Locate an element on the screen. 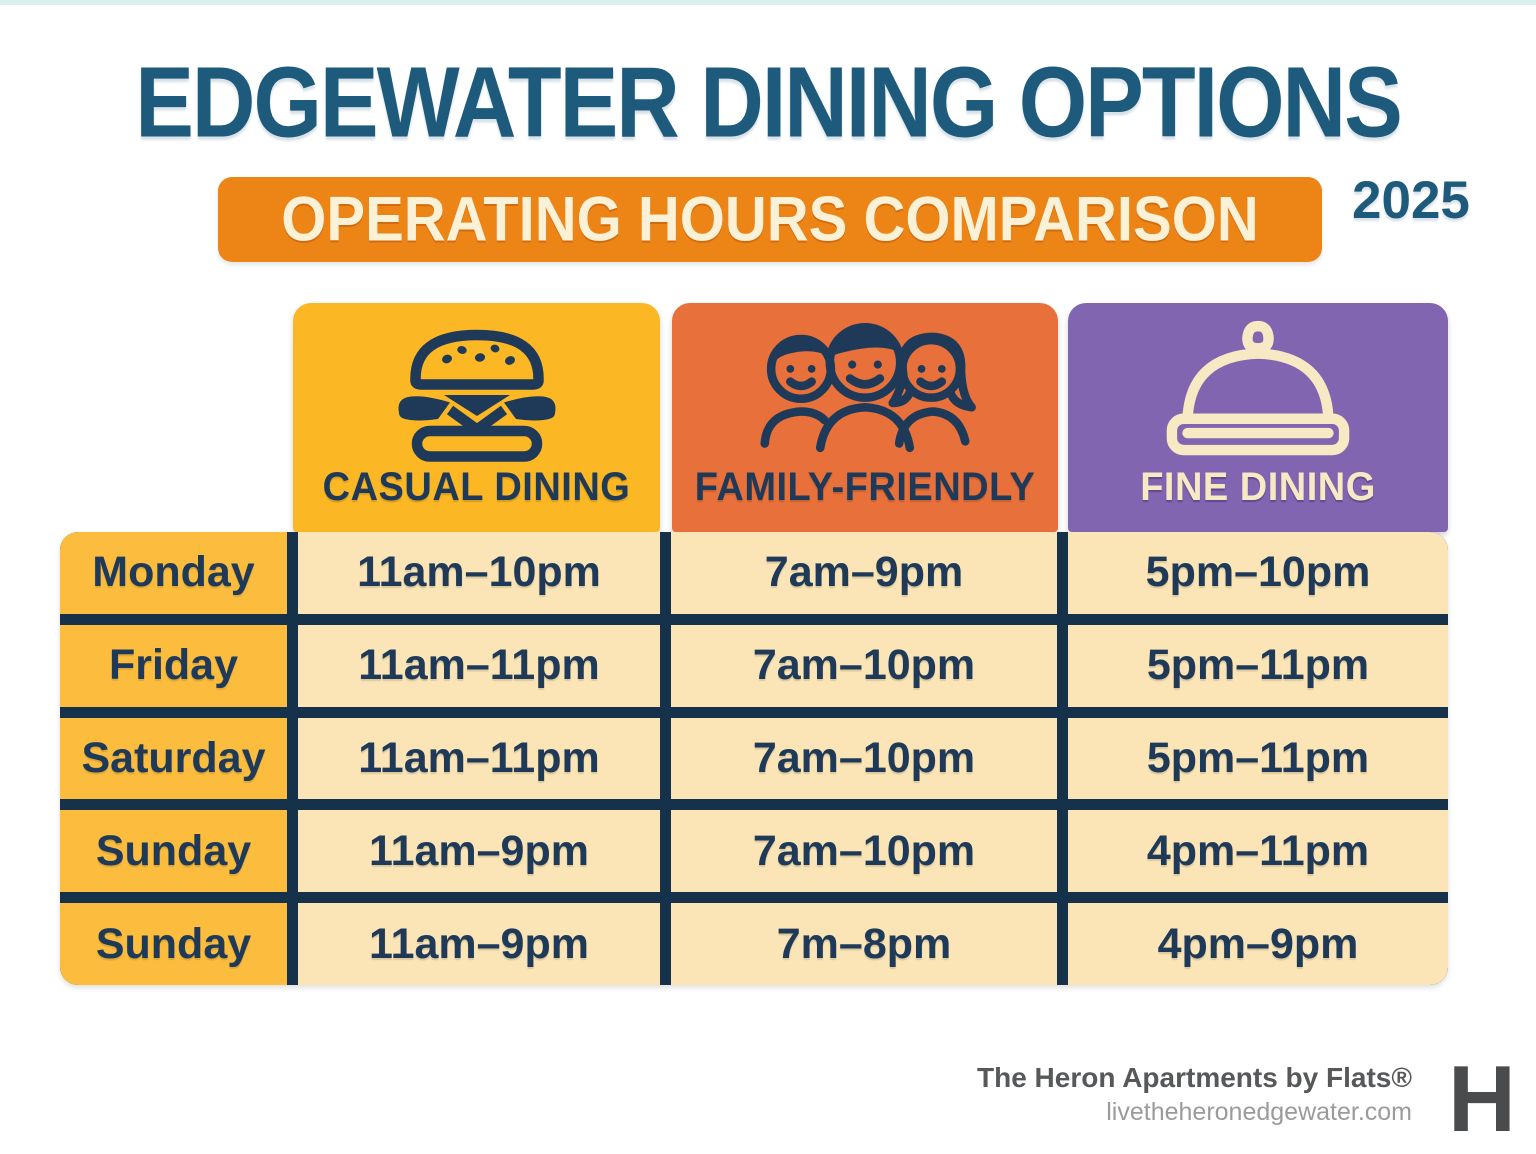  hours-cell: 4pm–11pm is located at coordinates (1258, 851).